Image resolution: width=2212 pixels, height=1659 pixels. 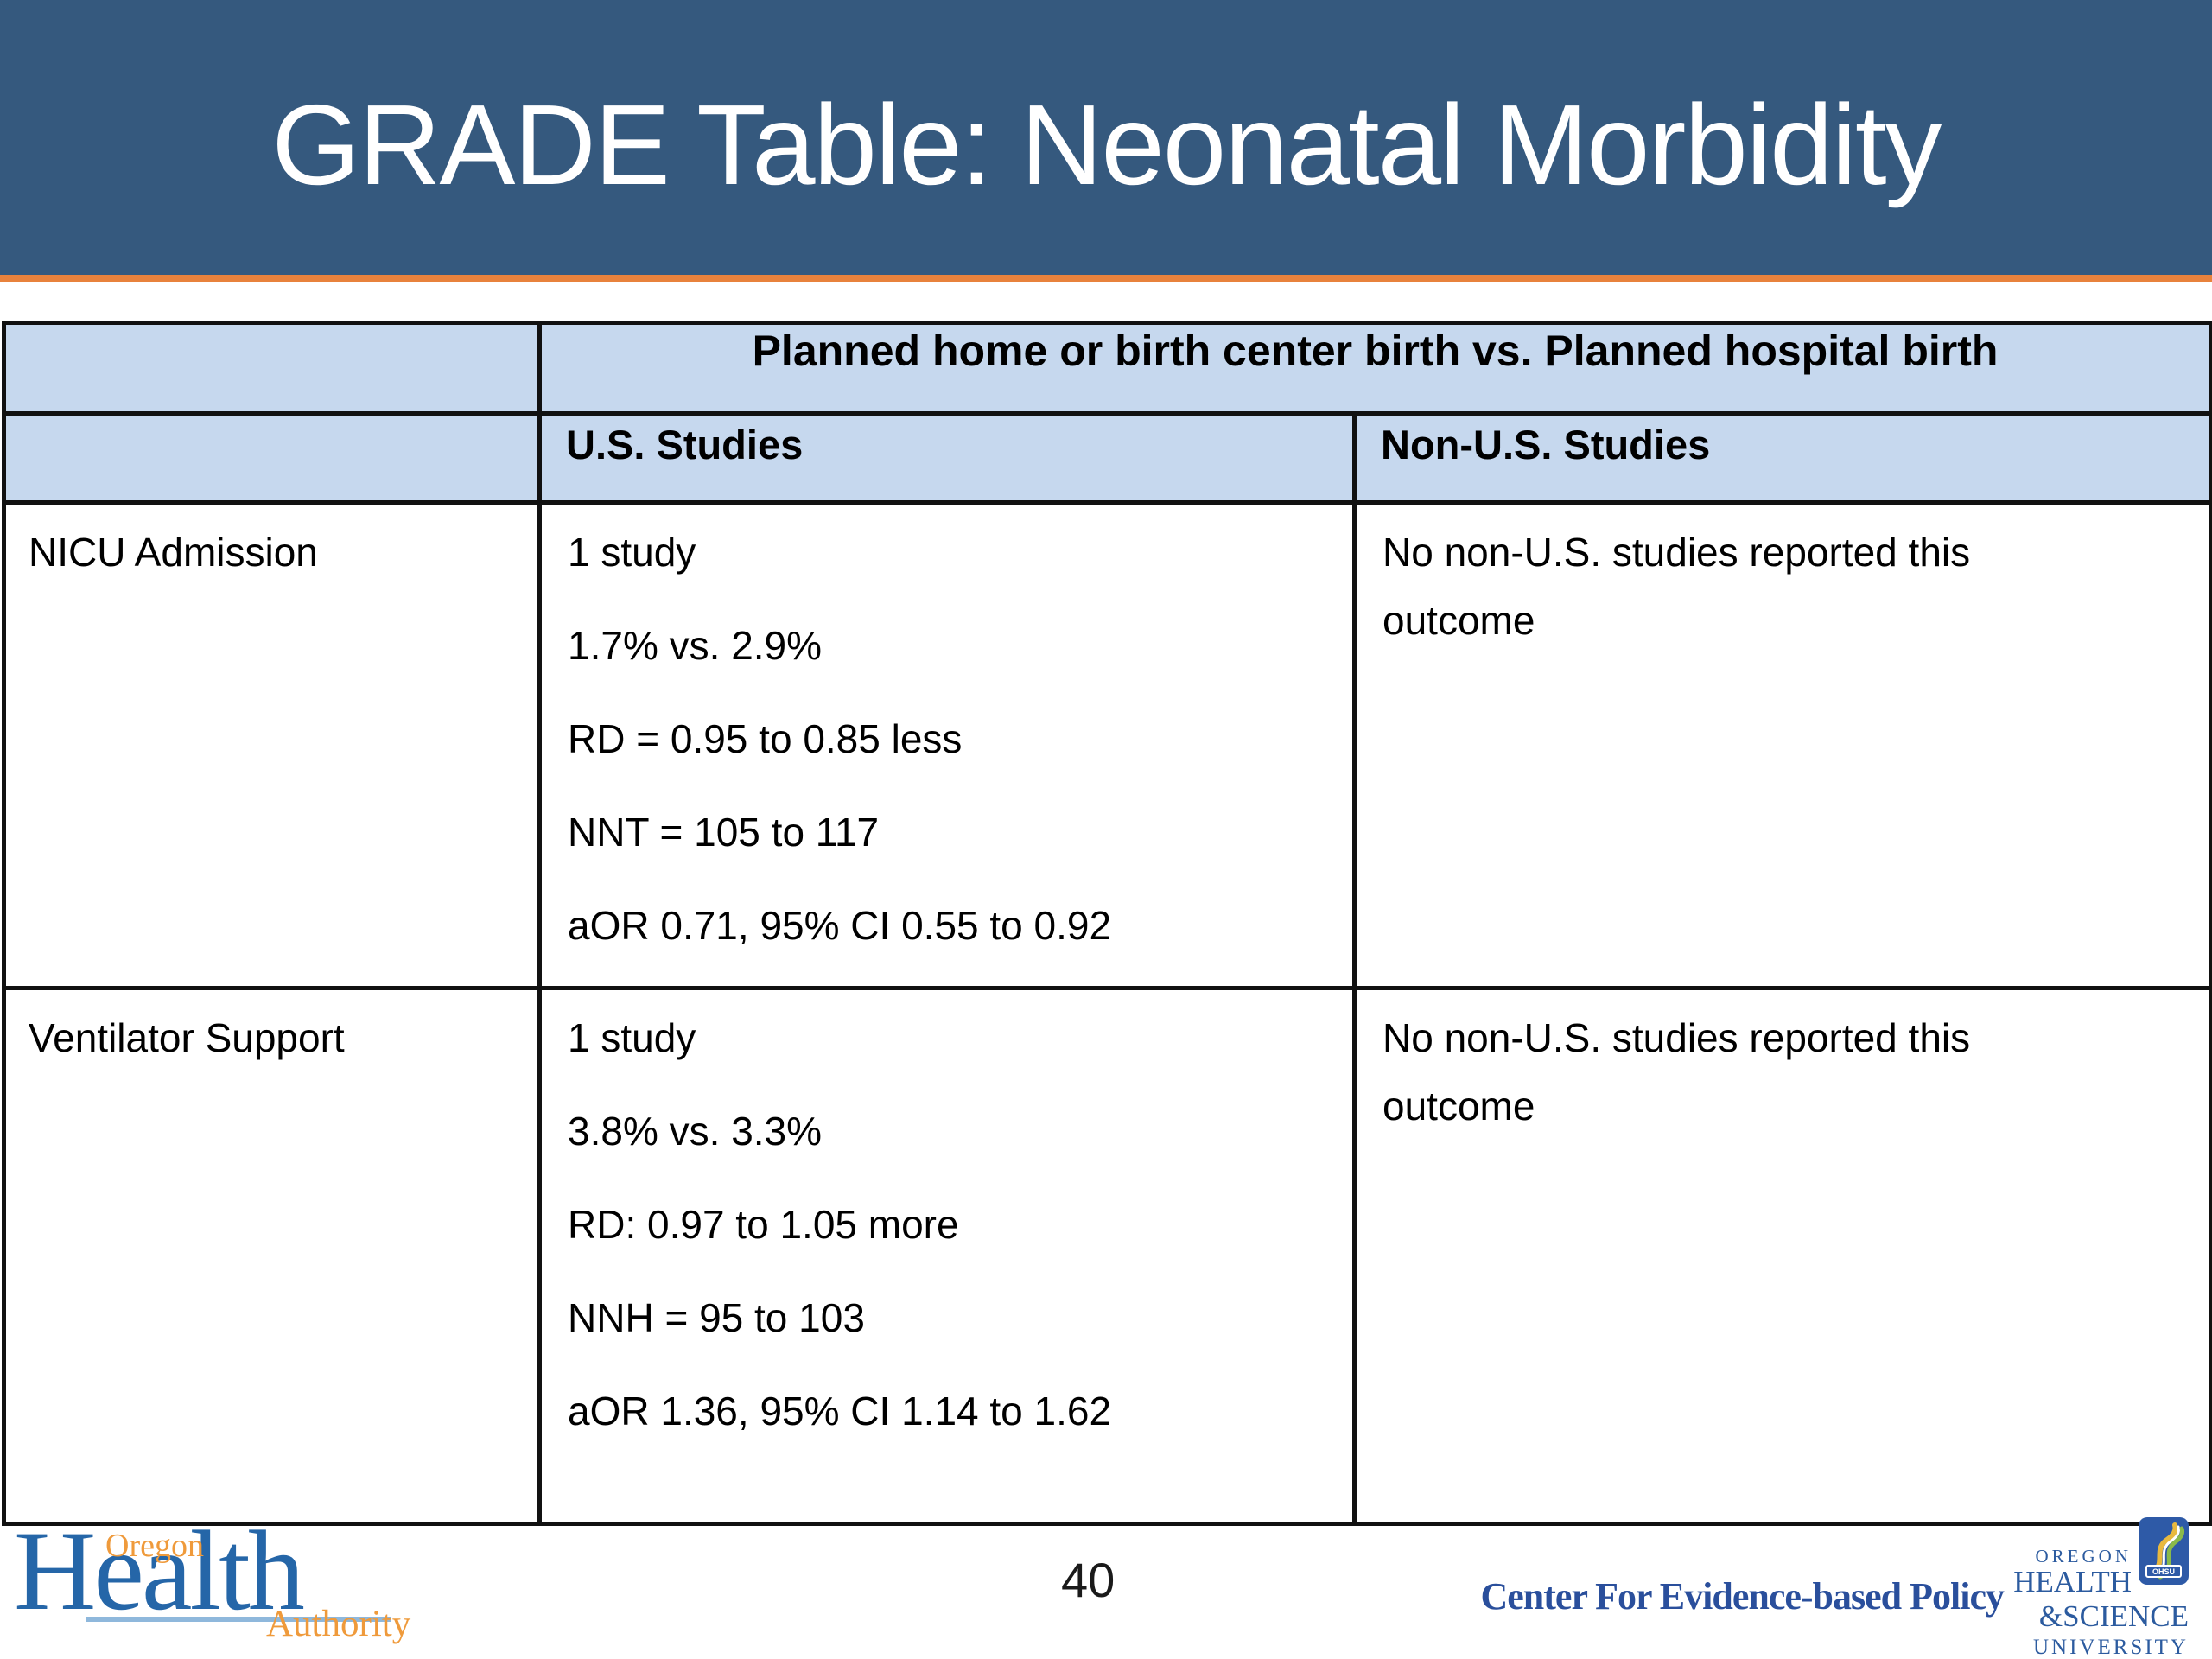 I want to click on oha-logo-authority-text: Authority, so click(x=338, y=1624).